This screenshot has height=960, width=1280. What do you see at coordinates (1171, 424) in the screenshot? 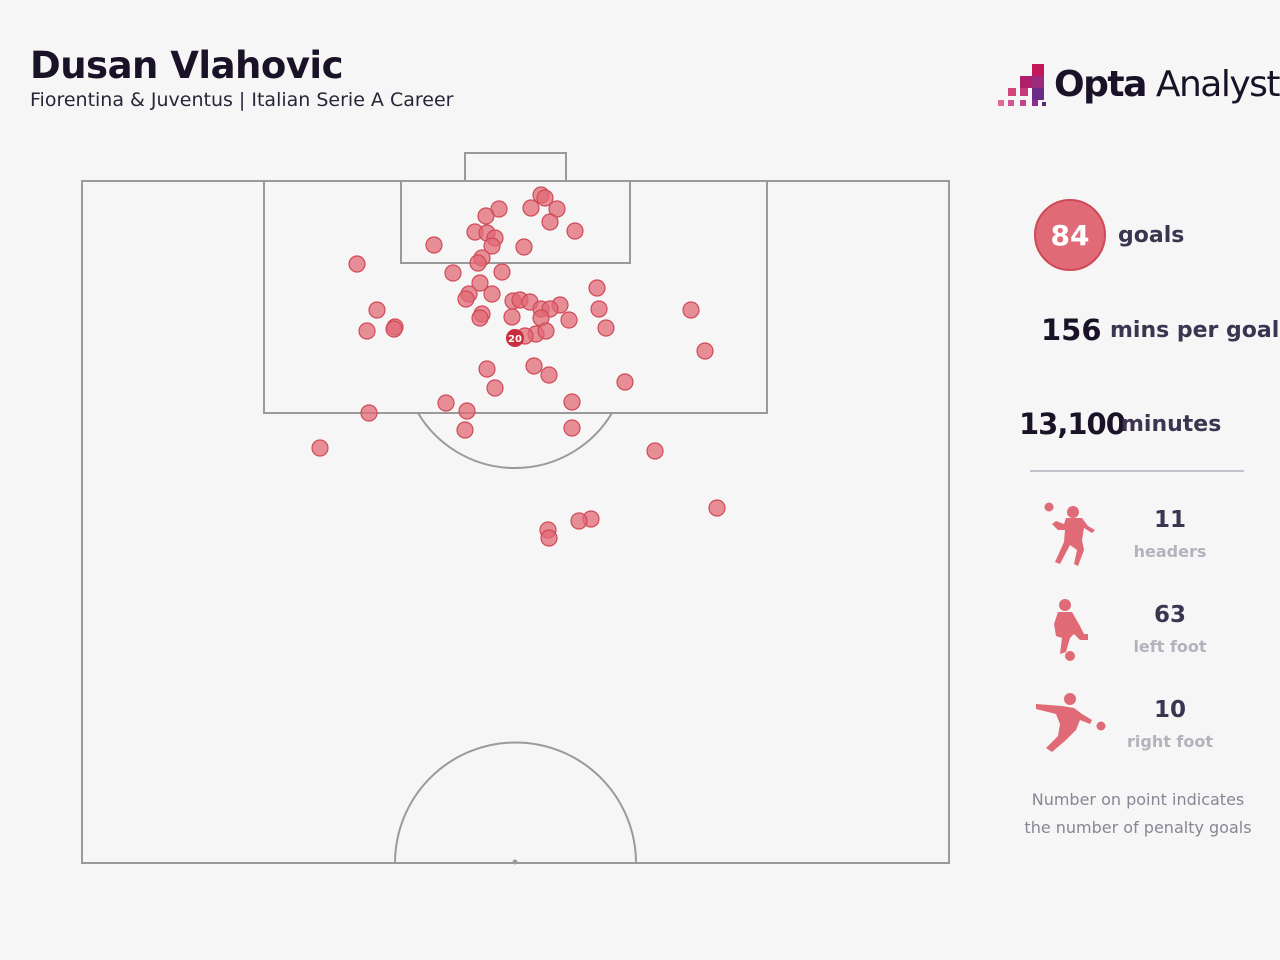
I see `minutes-label: minutes` at bounding box center [1171, 424].